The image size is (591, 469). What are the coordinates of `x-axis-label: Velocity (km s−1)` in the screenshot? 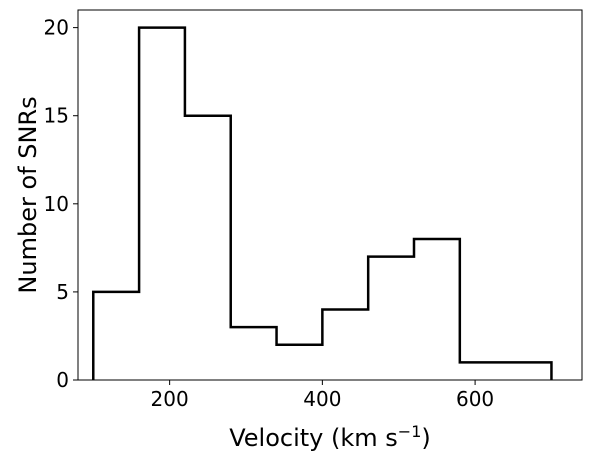 It's located at (330, 437).